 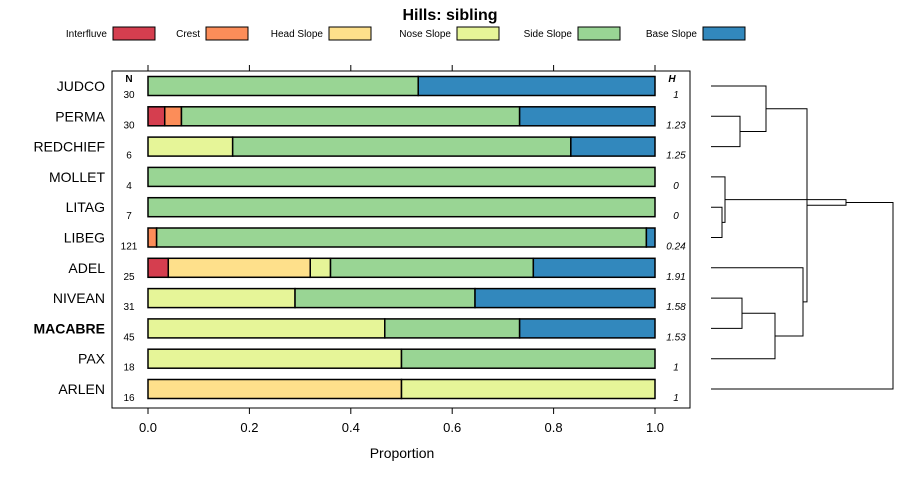 What do you see at coordinates (129, 216) in the screenshot?
I see `n-value: 7` at bounding box center [129, 216].